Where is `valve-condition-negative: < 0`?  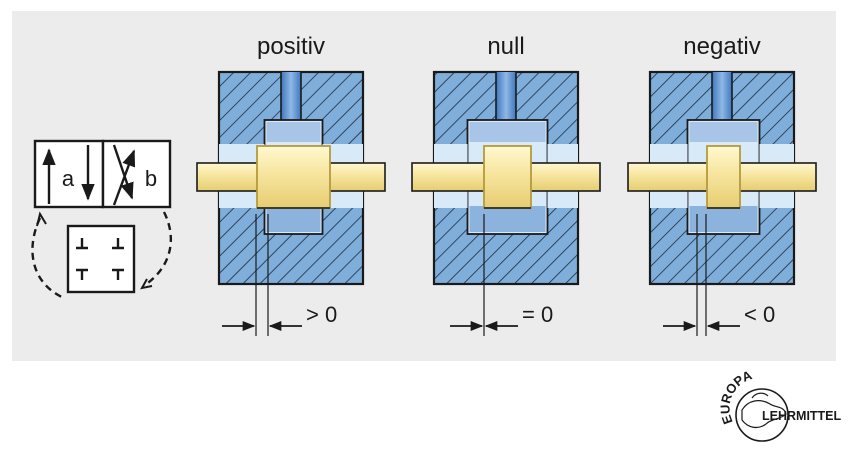 valve-condition-negative: < 0 is located at coordinates (759, 314).